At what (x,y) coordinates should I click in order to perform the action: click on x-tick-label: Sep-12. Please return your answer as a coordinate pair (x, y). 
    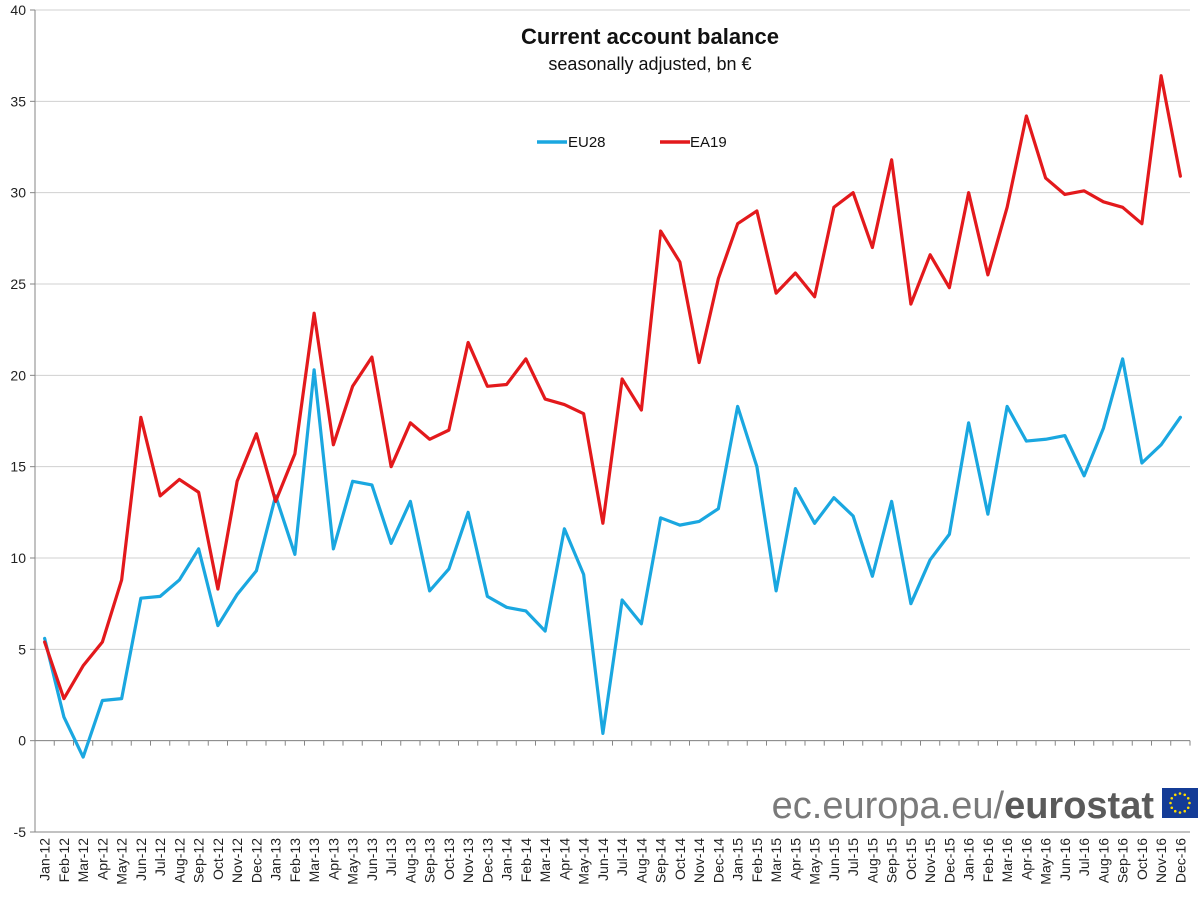
    Looking at the image, I should click on (199, 860).